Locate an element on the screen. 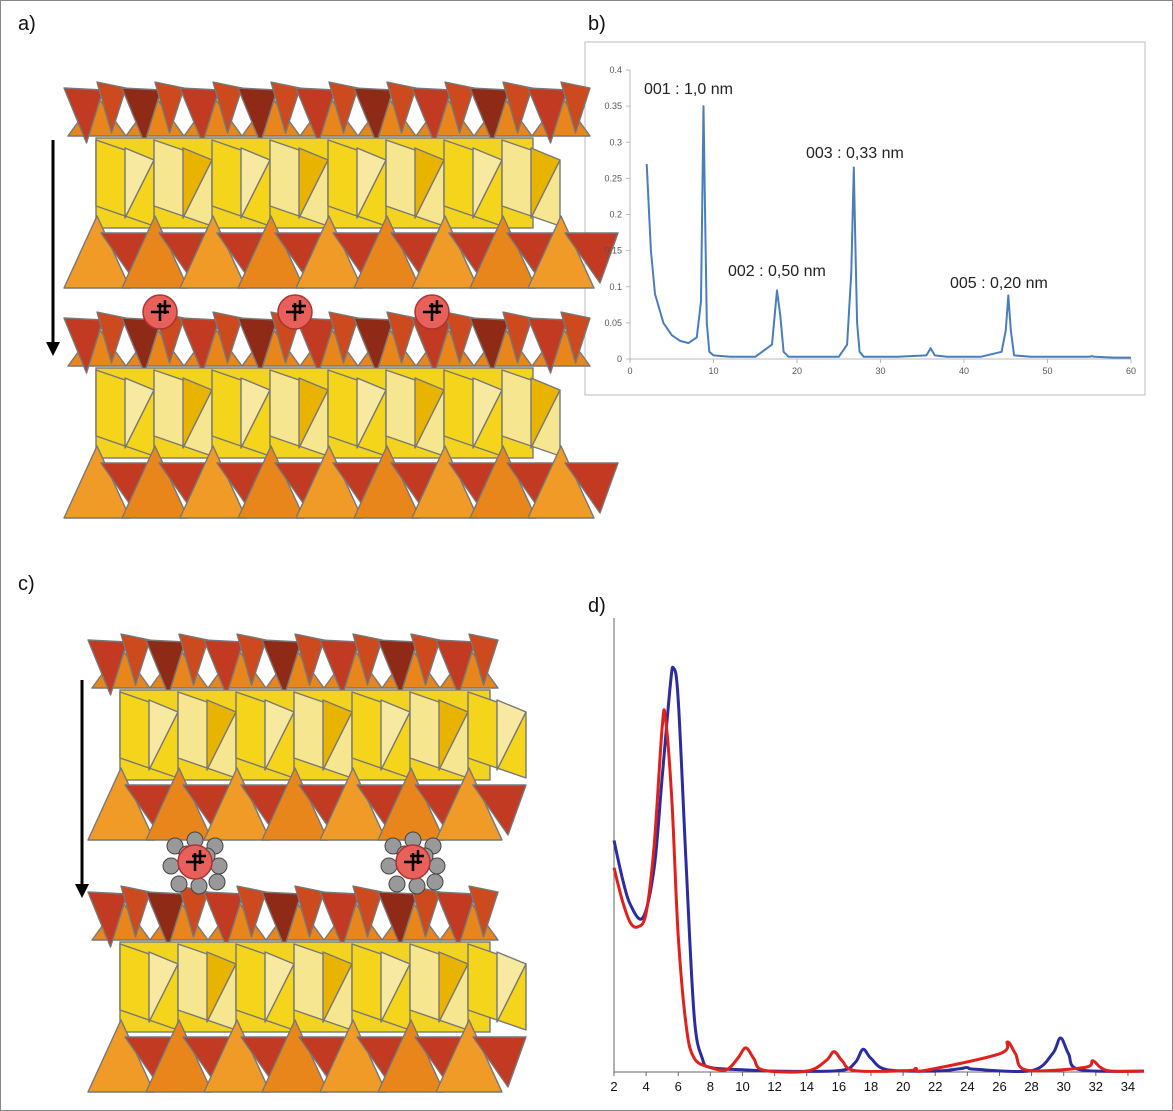 The height and width of the screenshot is (1111, 1173). x-tick-label: 14 is located at coordinates (806, 1086).